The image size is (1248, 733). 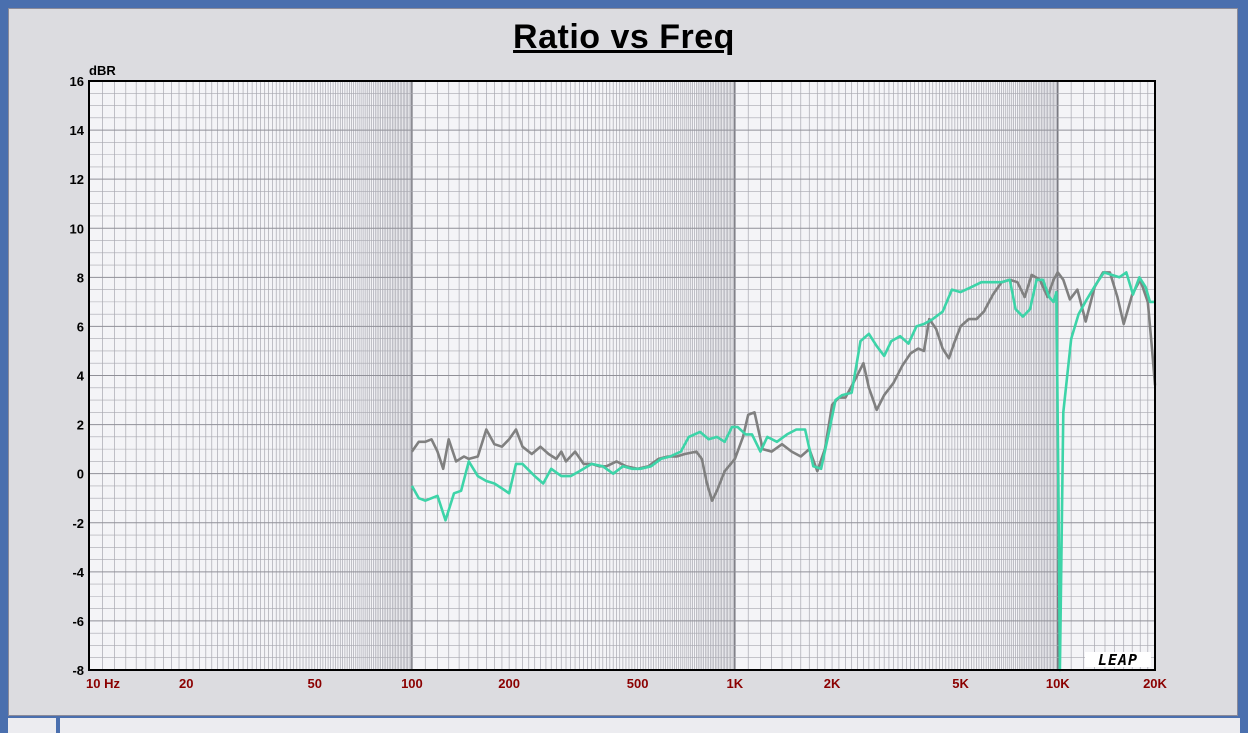 What do you see at coordinates (960, 683) in the screenshot?
I see `x-tick-label: 5K` at bounding box center [960, 683].